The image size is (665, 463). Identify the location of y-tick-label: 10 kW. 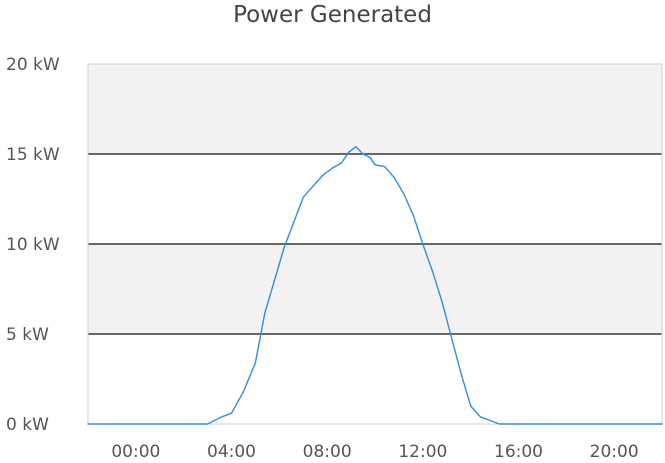
(33, 245).